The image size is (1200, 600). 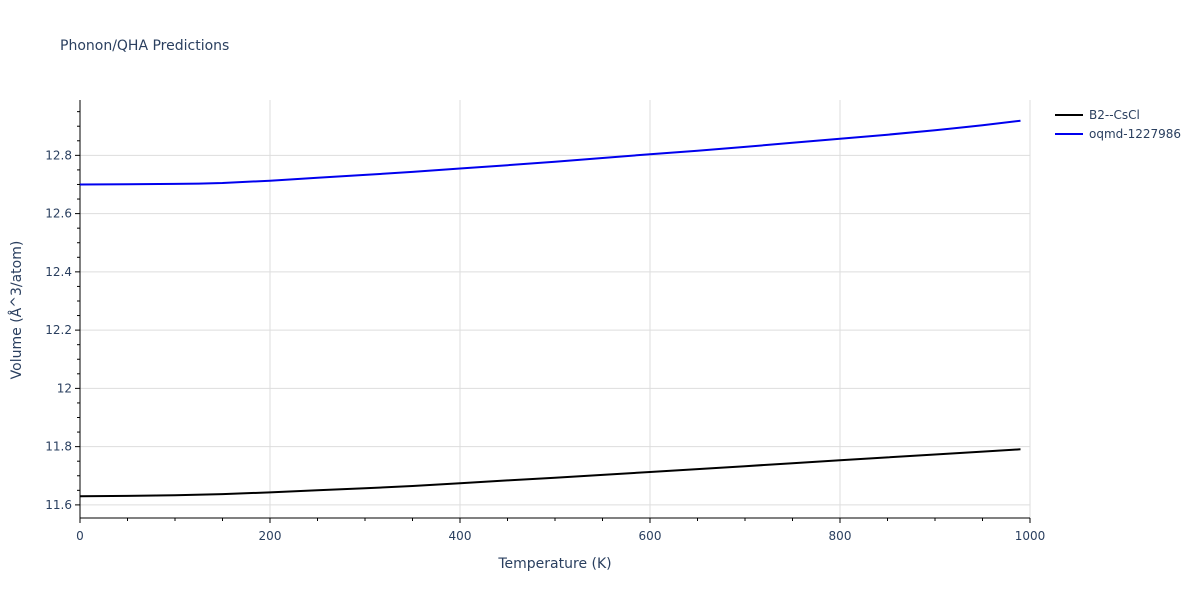 What do you see at coordinates (554, 564) in the screenshot?
I see `x-axis-title: Temperature (K)` at bounding box center [554, 564].